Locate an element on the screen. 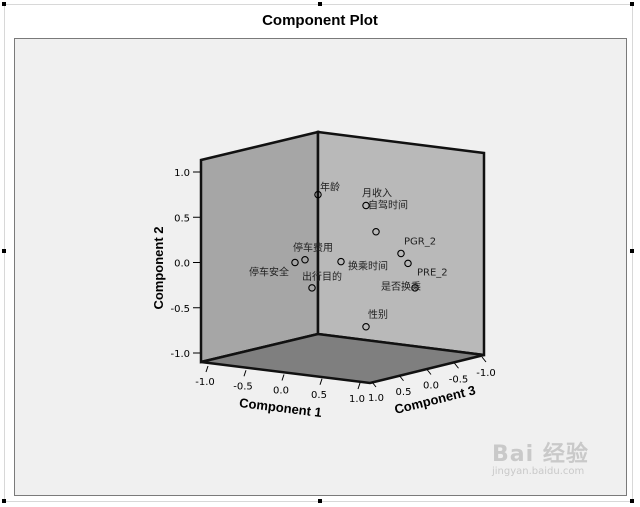 The image size is (640, 507). data-point-label: PRE_2 is located at coordinates (432, 272).